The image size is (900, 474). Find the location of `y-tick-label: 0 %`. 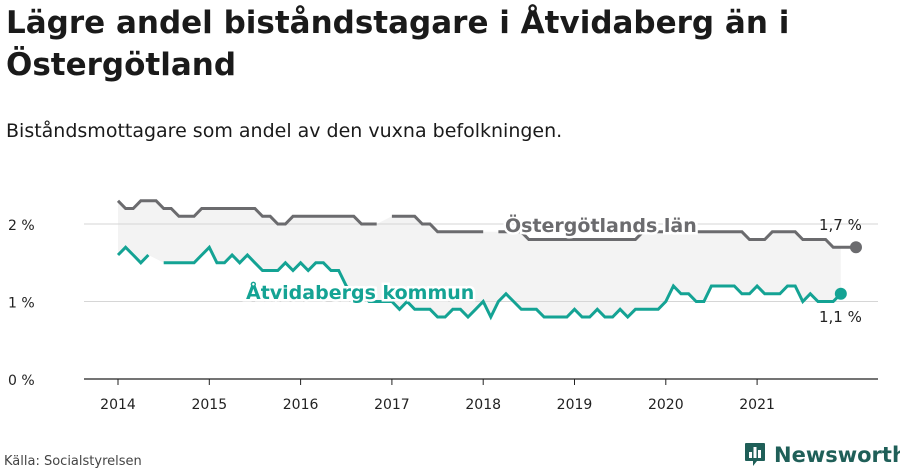

y-tick-label: 0 % is located at coordinates (21, 381).